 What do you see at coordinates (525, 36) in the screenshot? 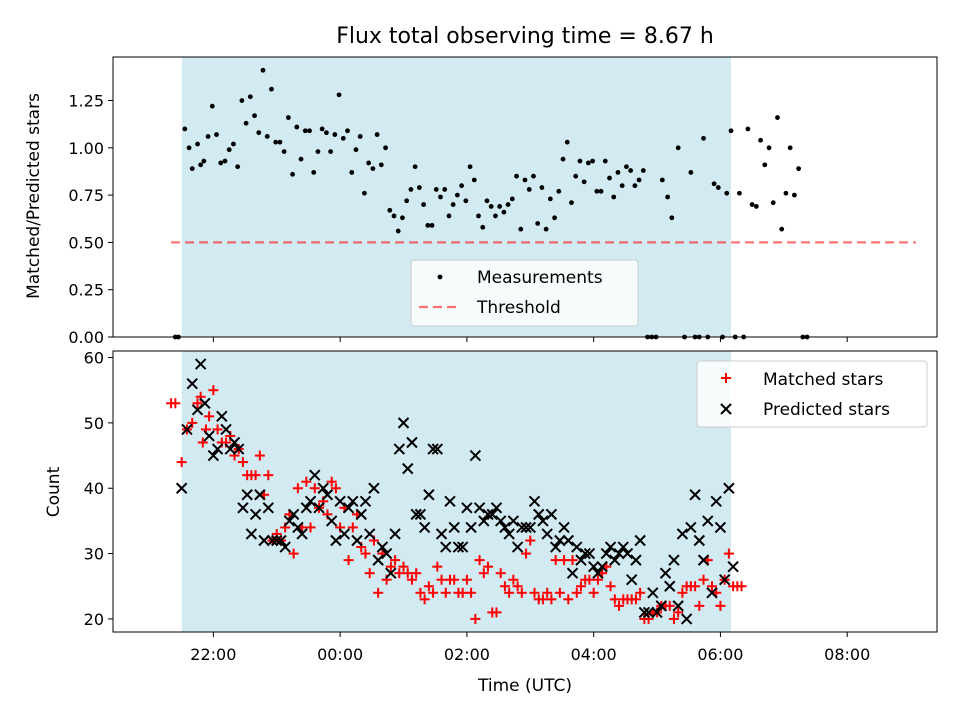
I see `figure-title: Flux total observing time = 8.67 h` at bounding box center [525, 36].